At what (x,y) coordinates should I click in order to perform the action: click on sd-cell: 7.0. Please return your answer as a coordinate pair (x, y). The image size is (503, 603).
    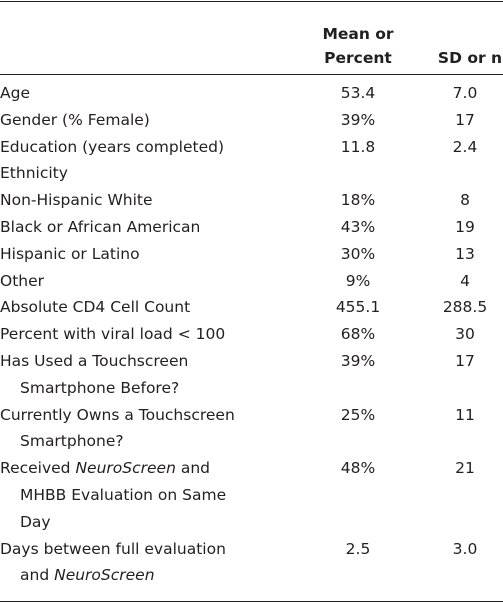
    Looking at the image, I should click on (465, 93).